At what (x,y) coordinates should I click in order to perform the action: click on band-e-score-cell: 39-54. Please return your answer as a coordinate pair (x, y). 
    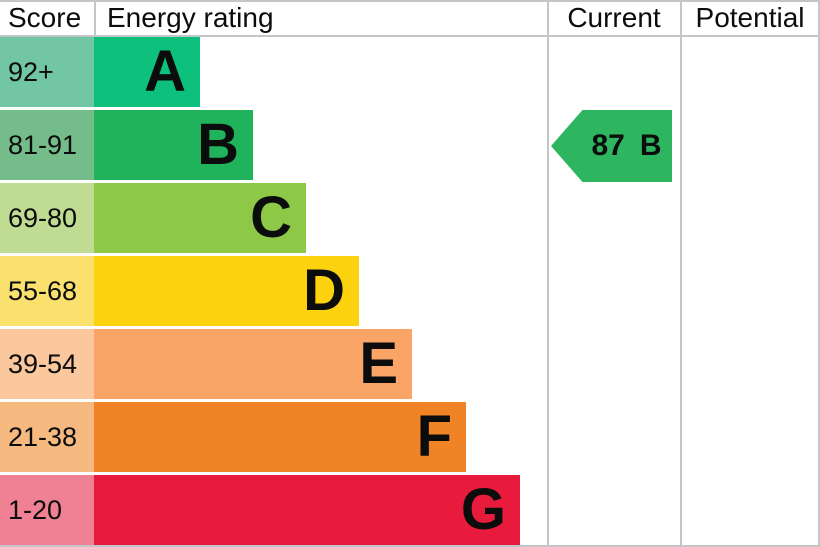
    Looking at the image, I should click on (47, 364).